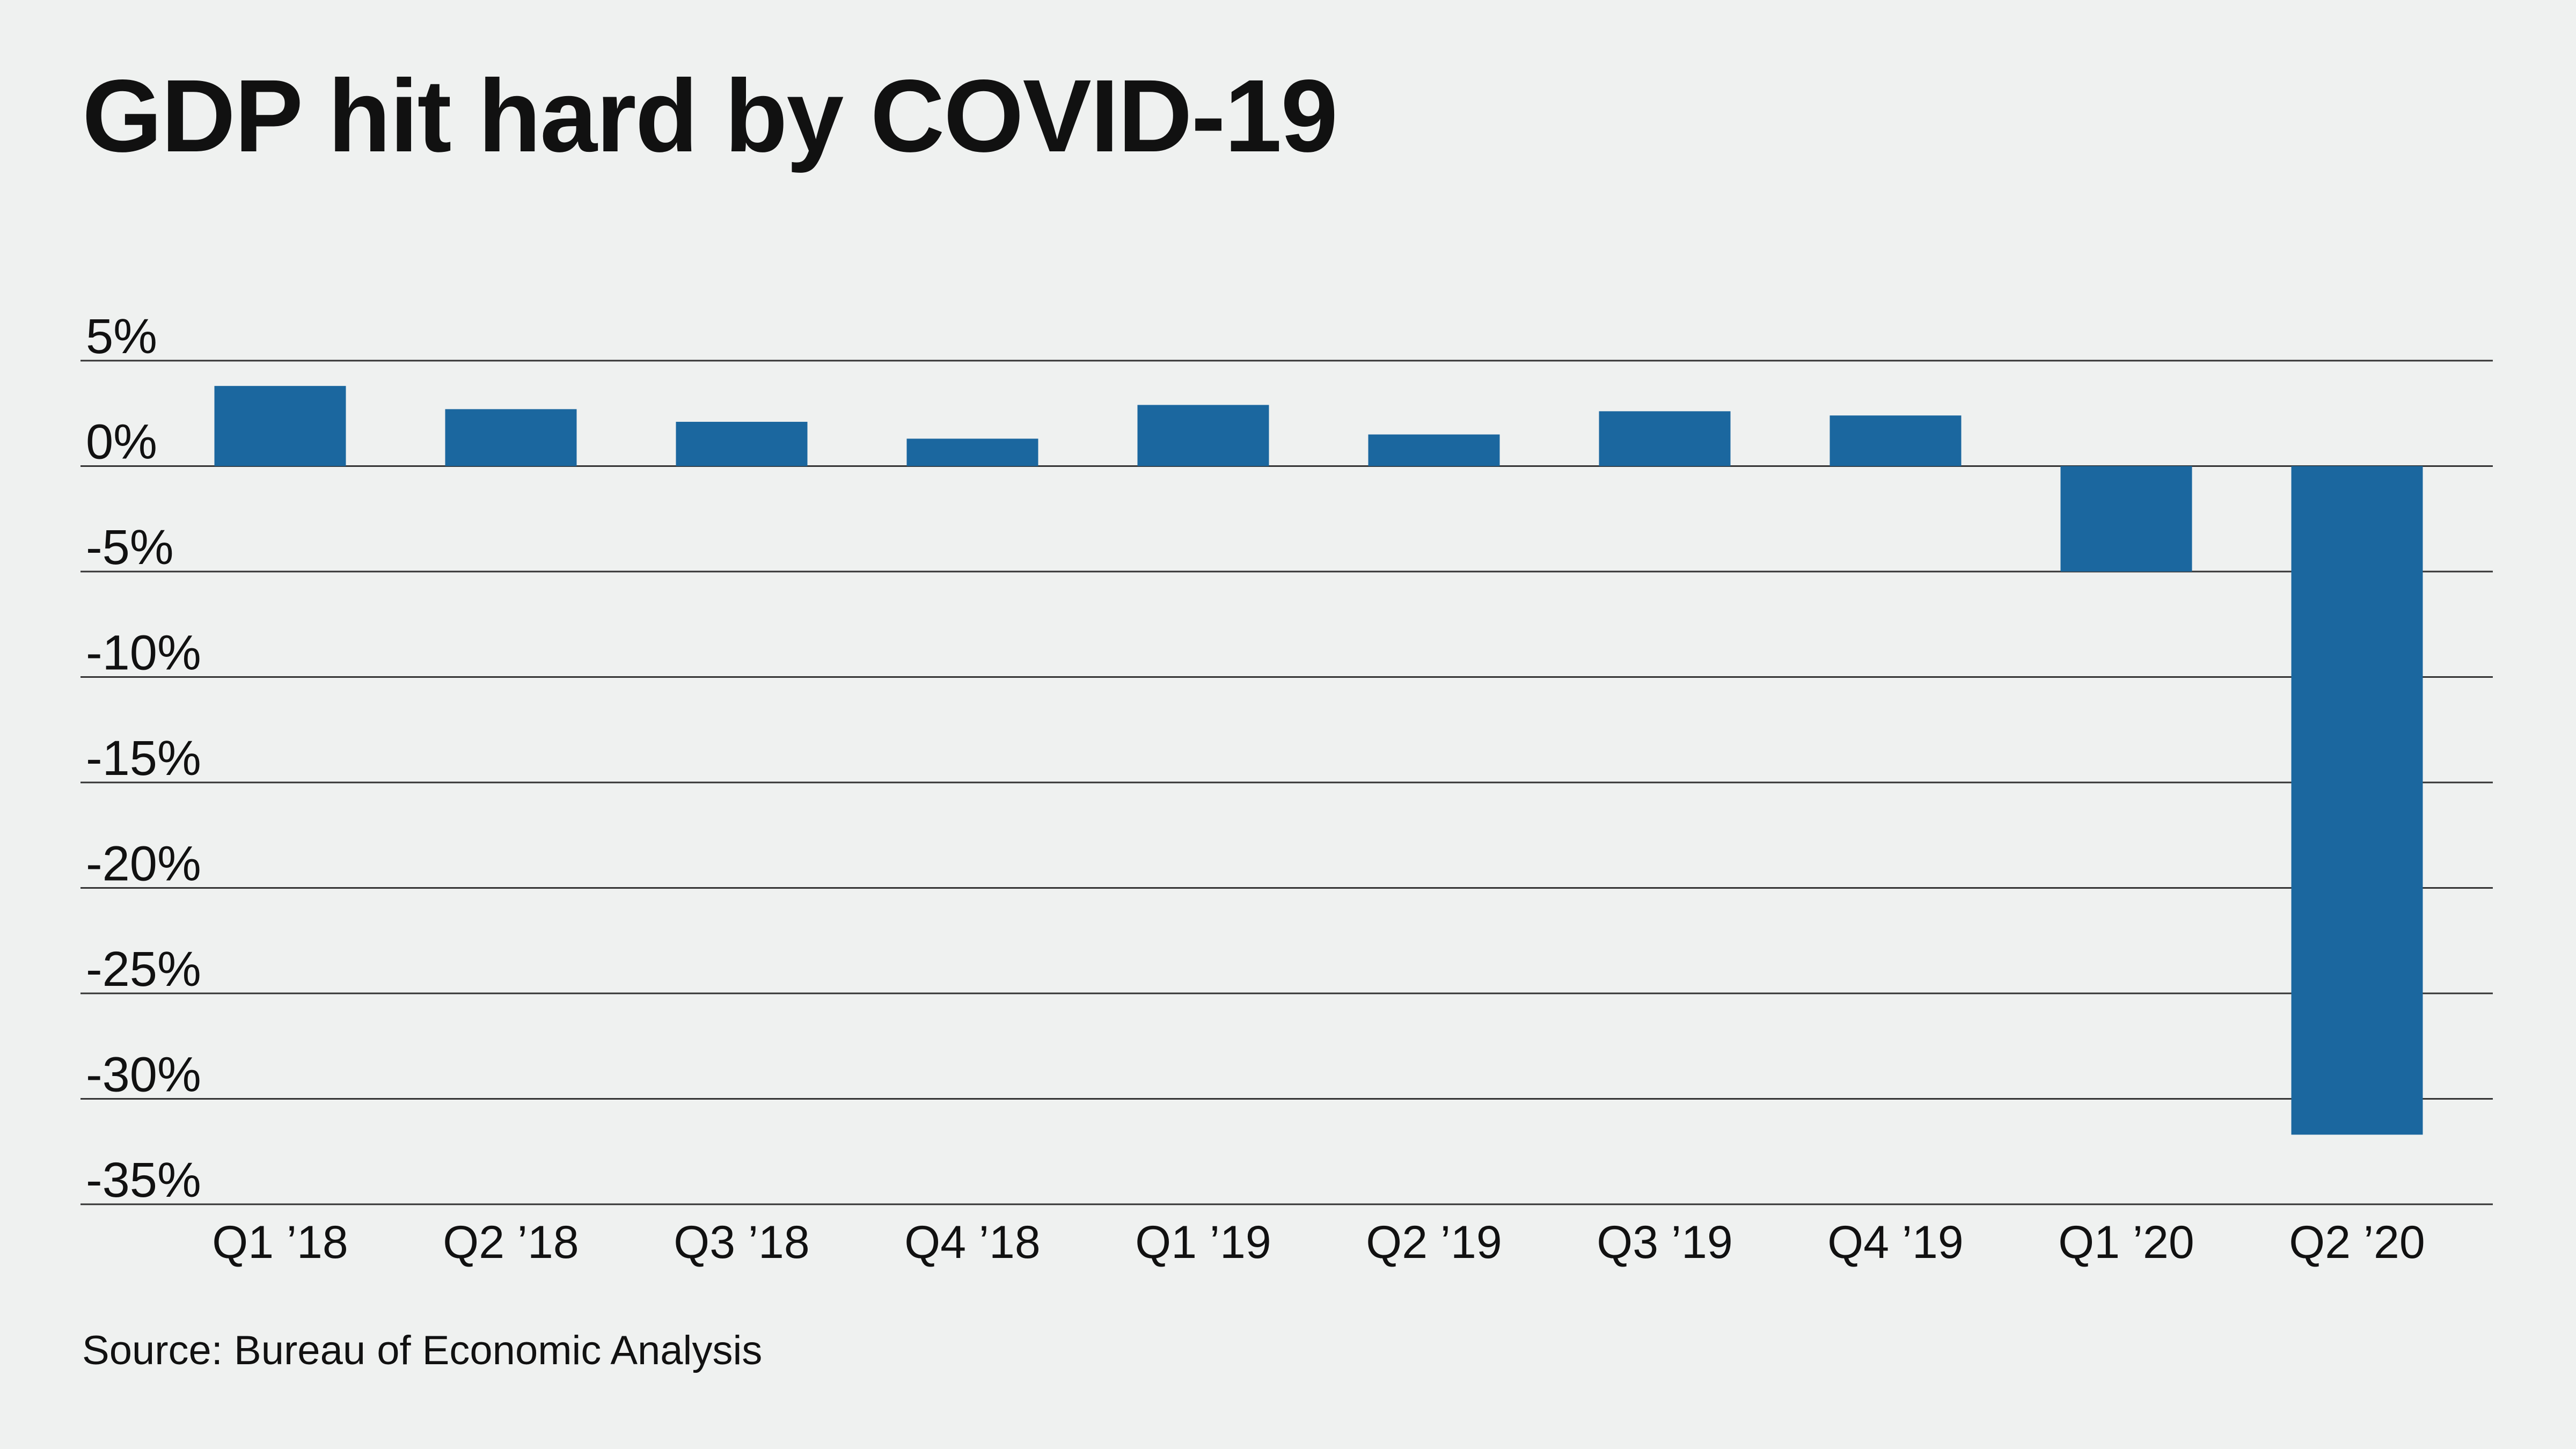 This screenshot has width=2576, height=1449. I want to click on chart-title: GDP hit hard by COVID-19, so click(710, 115).